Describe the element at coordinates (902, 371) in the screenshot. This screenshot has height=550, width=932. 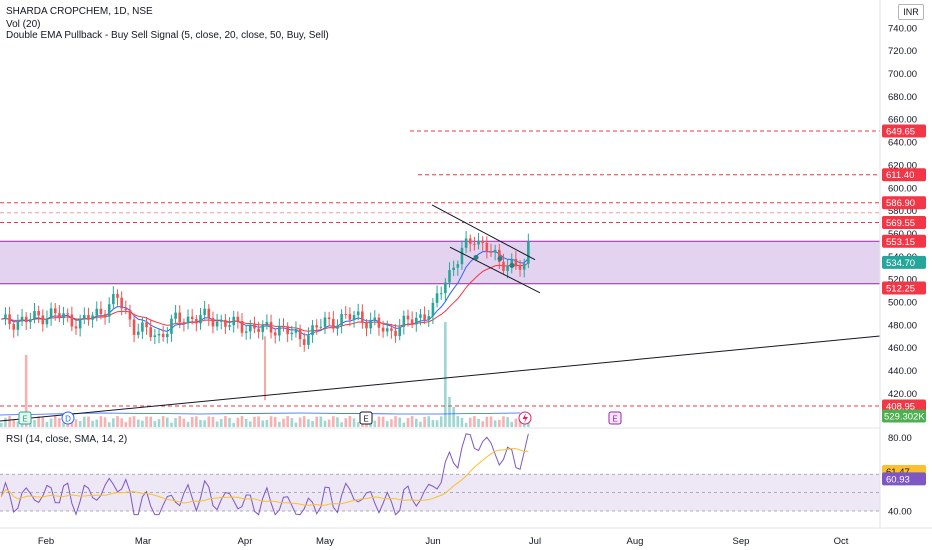
I see `price-tick-label: 440.00` at that location.